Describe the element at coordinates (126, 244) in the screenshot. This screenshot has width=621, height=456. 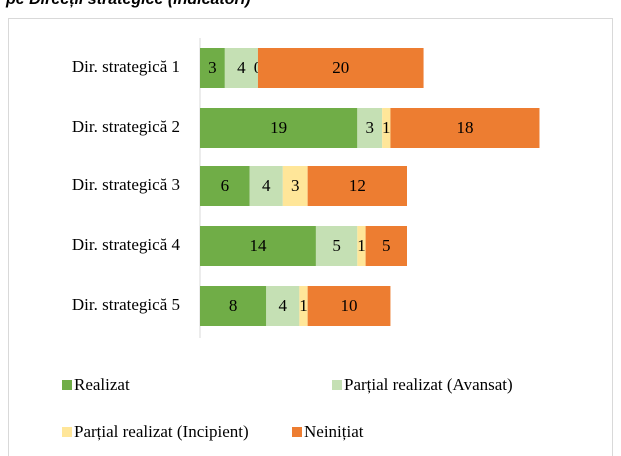
I see `category-label: Dir. strategică 4` at that location.